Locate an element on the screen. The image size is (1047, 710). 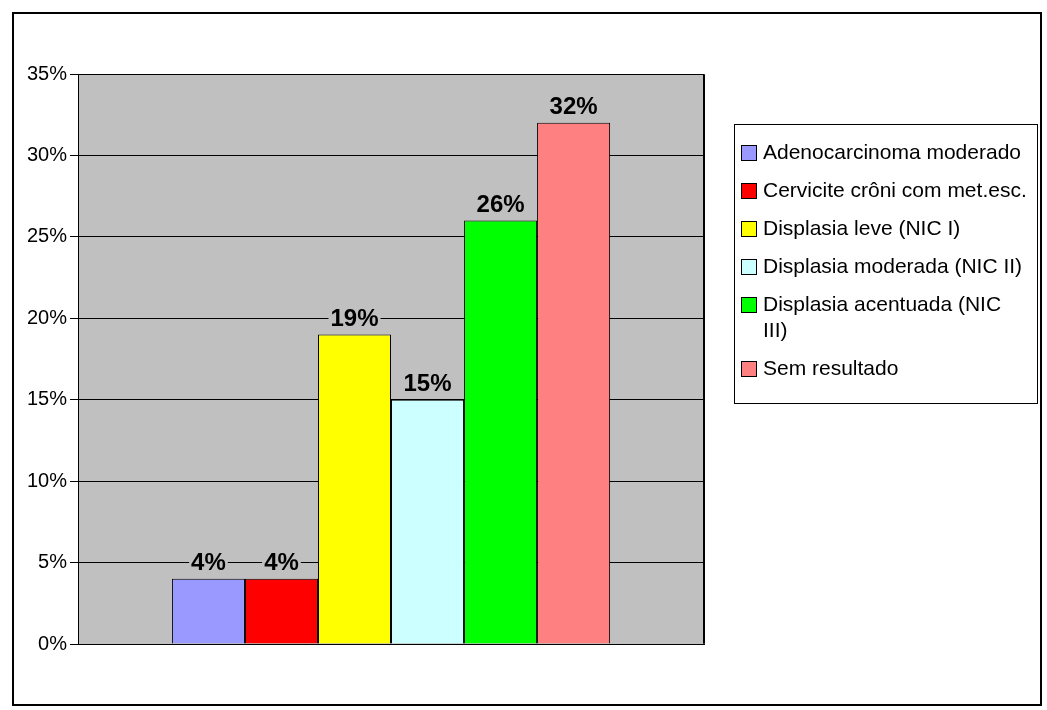
y-tick-label: 15% is located at coordinates (47, 398).